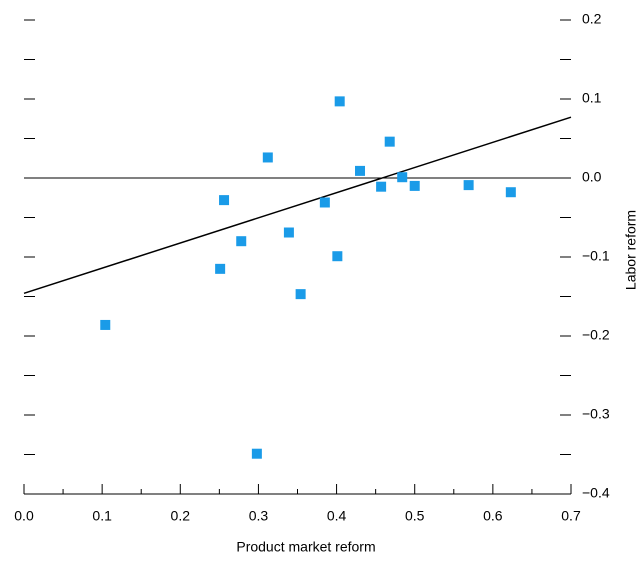 The height and width of the screenshot is (568, 643). Describe the element at coordinates (596, 256) in the screenshot. I see `y-tick-label: −0.1` at that location.